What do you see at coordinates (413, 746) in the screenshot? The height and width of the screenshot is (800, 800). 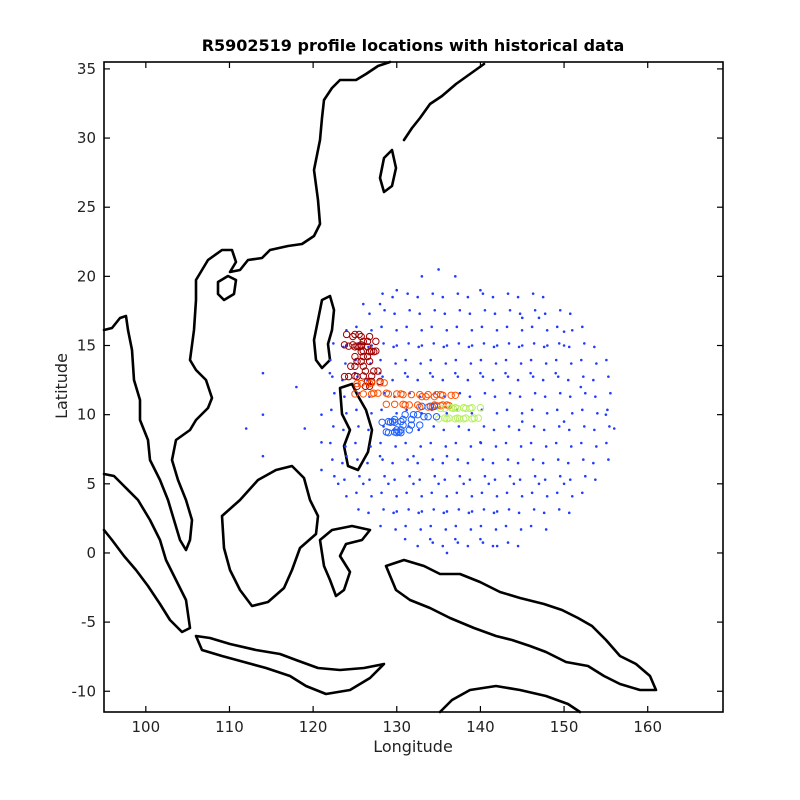 I see `x-axis-label: Longitude` at bounding box center [413, 746].